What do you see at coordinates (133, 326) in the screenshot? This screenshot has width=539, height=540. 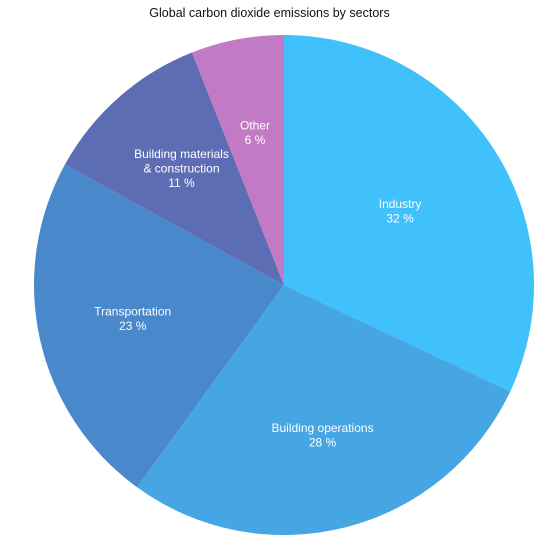 I see `slice-value-label: 23 %` at bounding box center [133, 326].